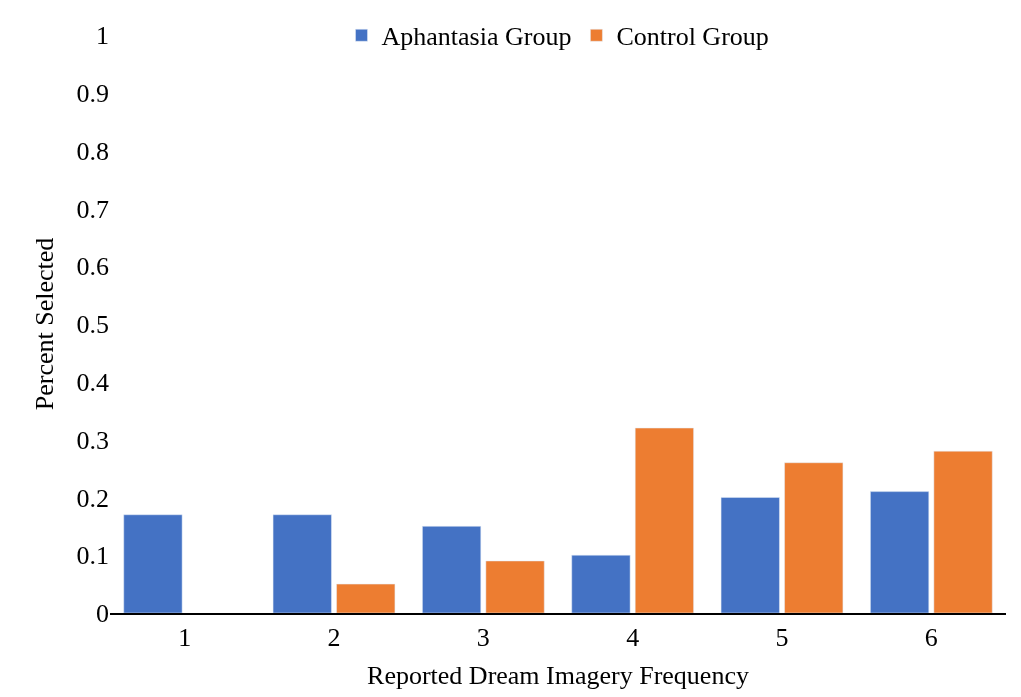 Image resolution: width=1021 pixels, height=697 pixels. I want to click on y-tick-label: 0.6, so click(92, 267).